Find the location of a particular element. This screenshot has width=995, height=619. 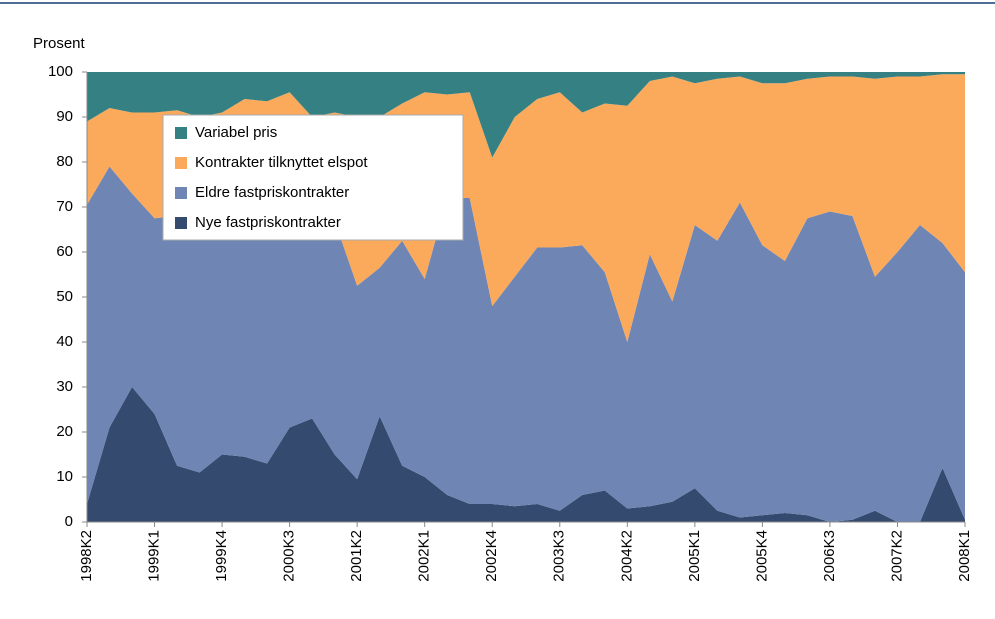

y-tick-label: 40 is located at coordinates (64, 341).